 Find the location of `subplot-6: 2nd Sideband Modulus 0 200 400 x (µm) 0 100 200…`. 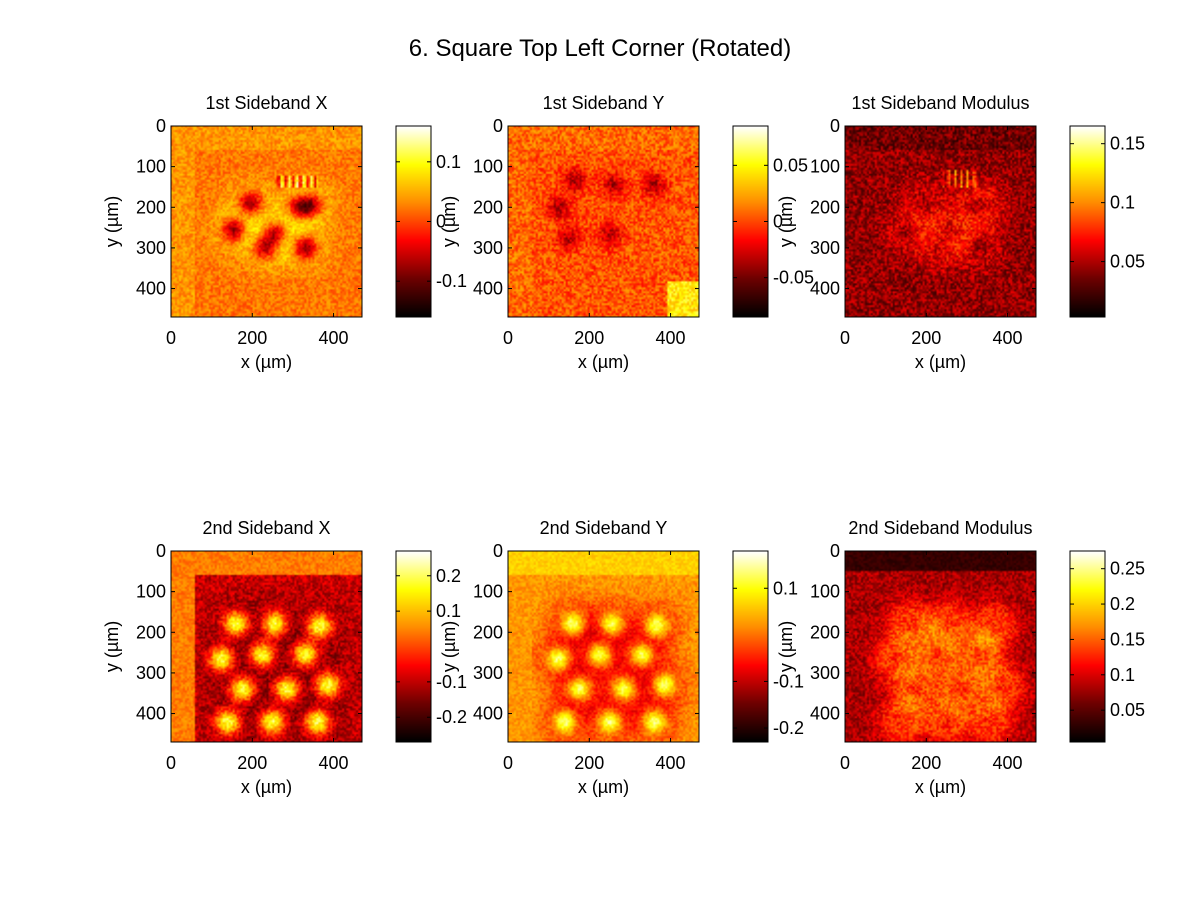

subplot-6: 2nd Sideband Modulus 0 200 400 x (µm) 0 100 200… is located at coordinates (960, 657).